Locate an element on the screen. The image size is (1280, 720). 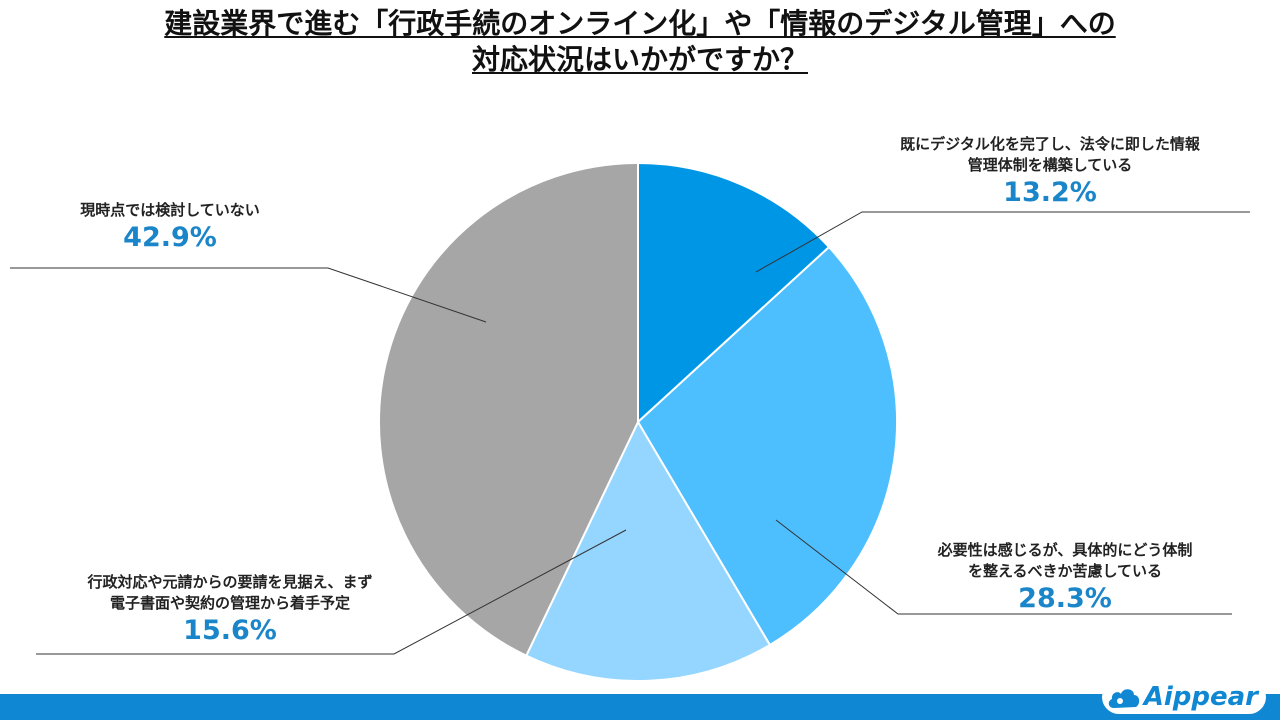
slice-label-2: 必要性は感じるが、具体的にどう体制 を整えるべきか苦慮している 28.3% is located at coordinates (1065, 578).